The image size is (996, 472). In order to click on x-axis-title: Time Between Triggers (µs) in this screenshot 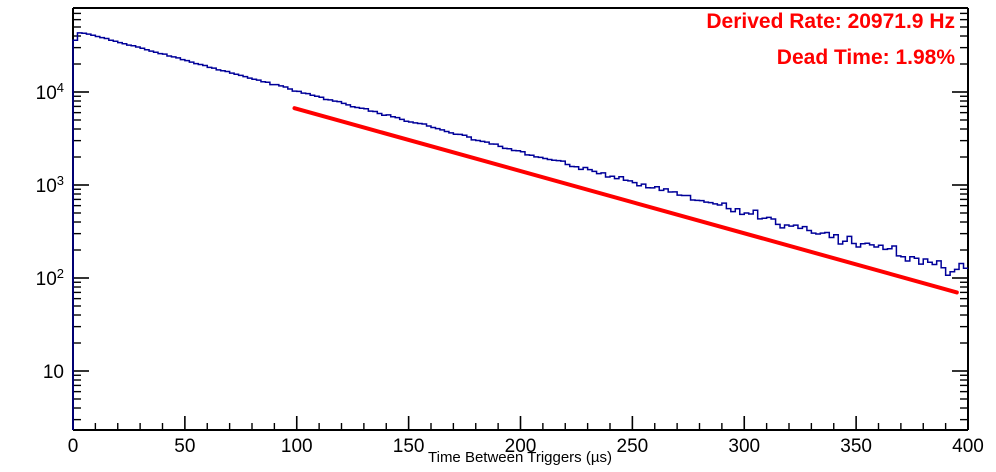, I will do `click(520, 457)`.